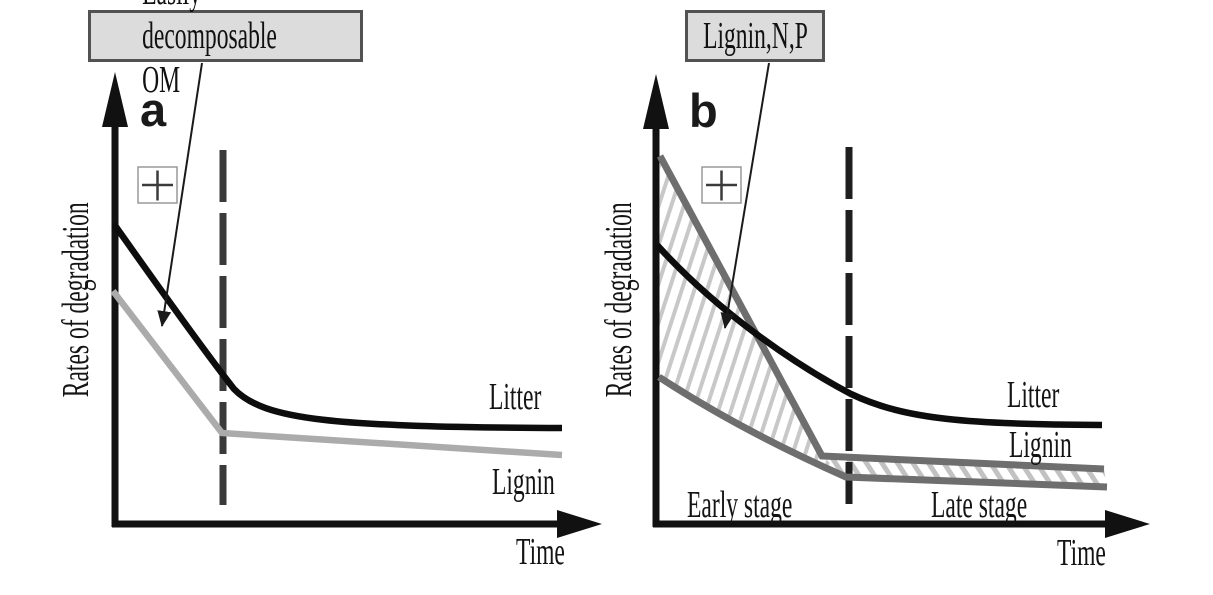  I want to click on panel-b-callout-label: Lignin,N,P, so click(755, 36).